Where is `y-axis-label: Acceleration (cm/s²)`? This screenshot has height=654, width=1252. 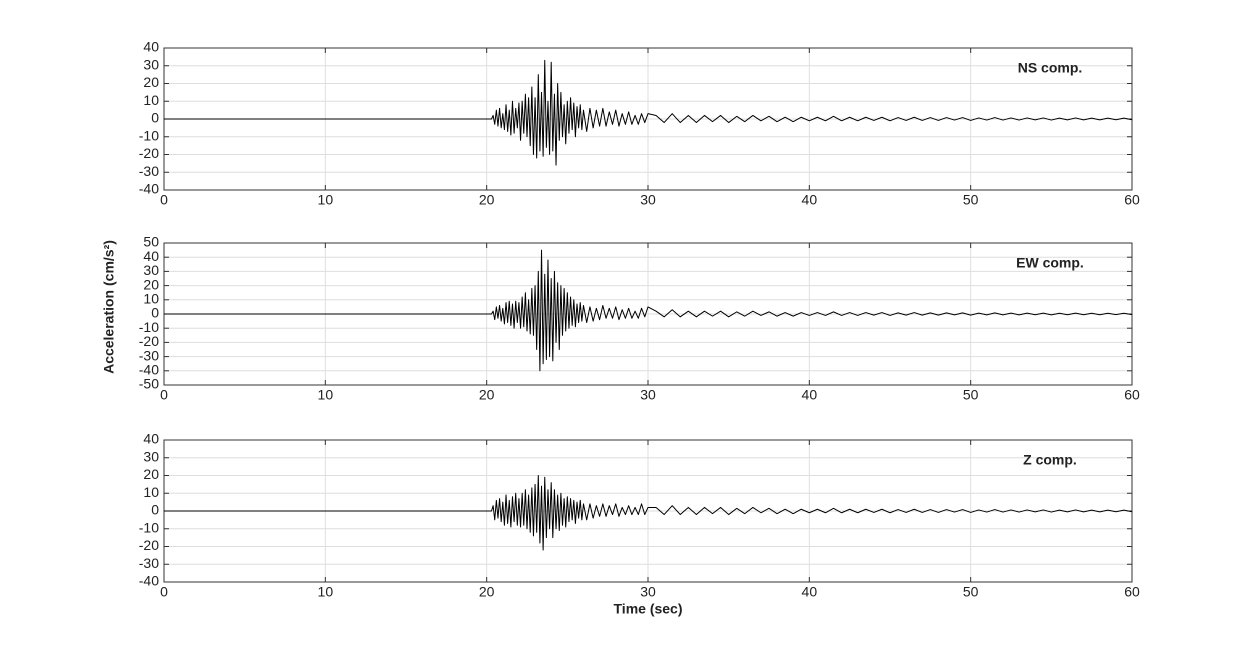
y-axis-label: Acceleration (cm/s²) is located at coordinates (109, 307).